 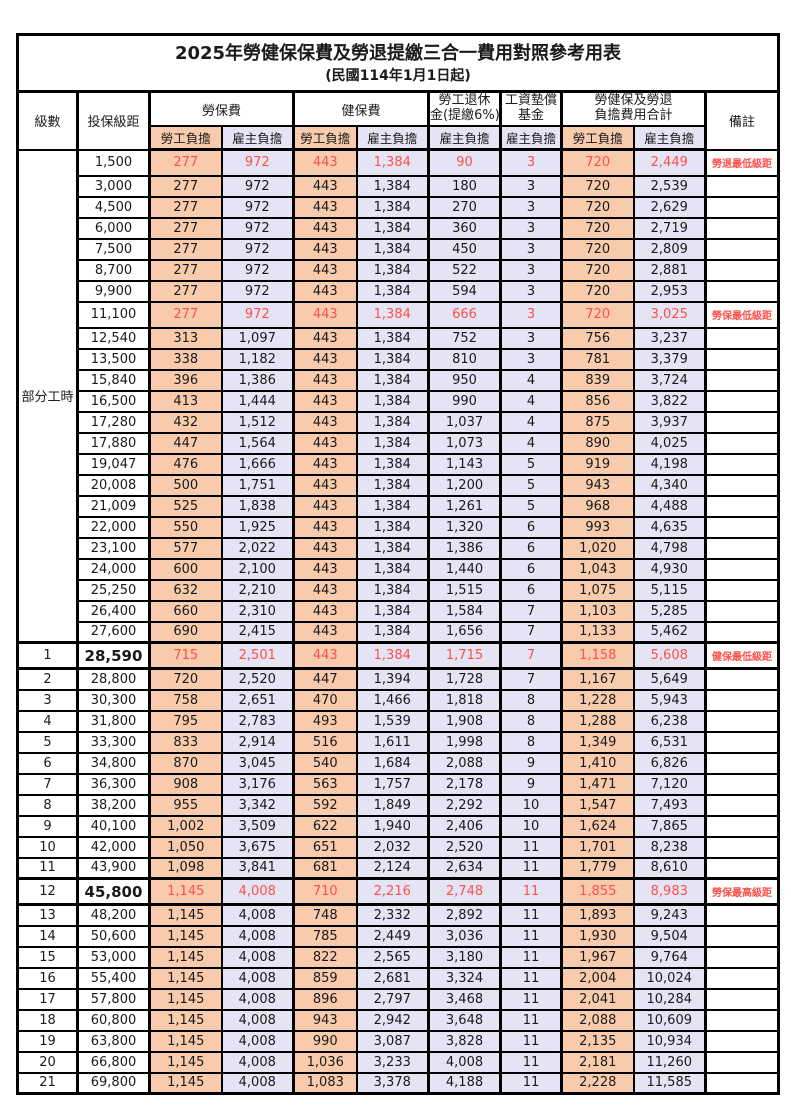 I want to click on pension-employer-cell: 990, so click(x=464, y=401).